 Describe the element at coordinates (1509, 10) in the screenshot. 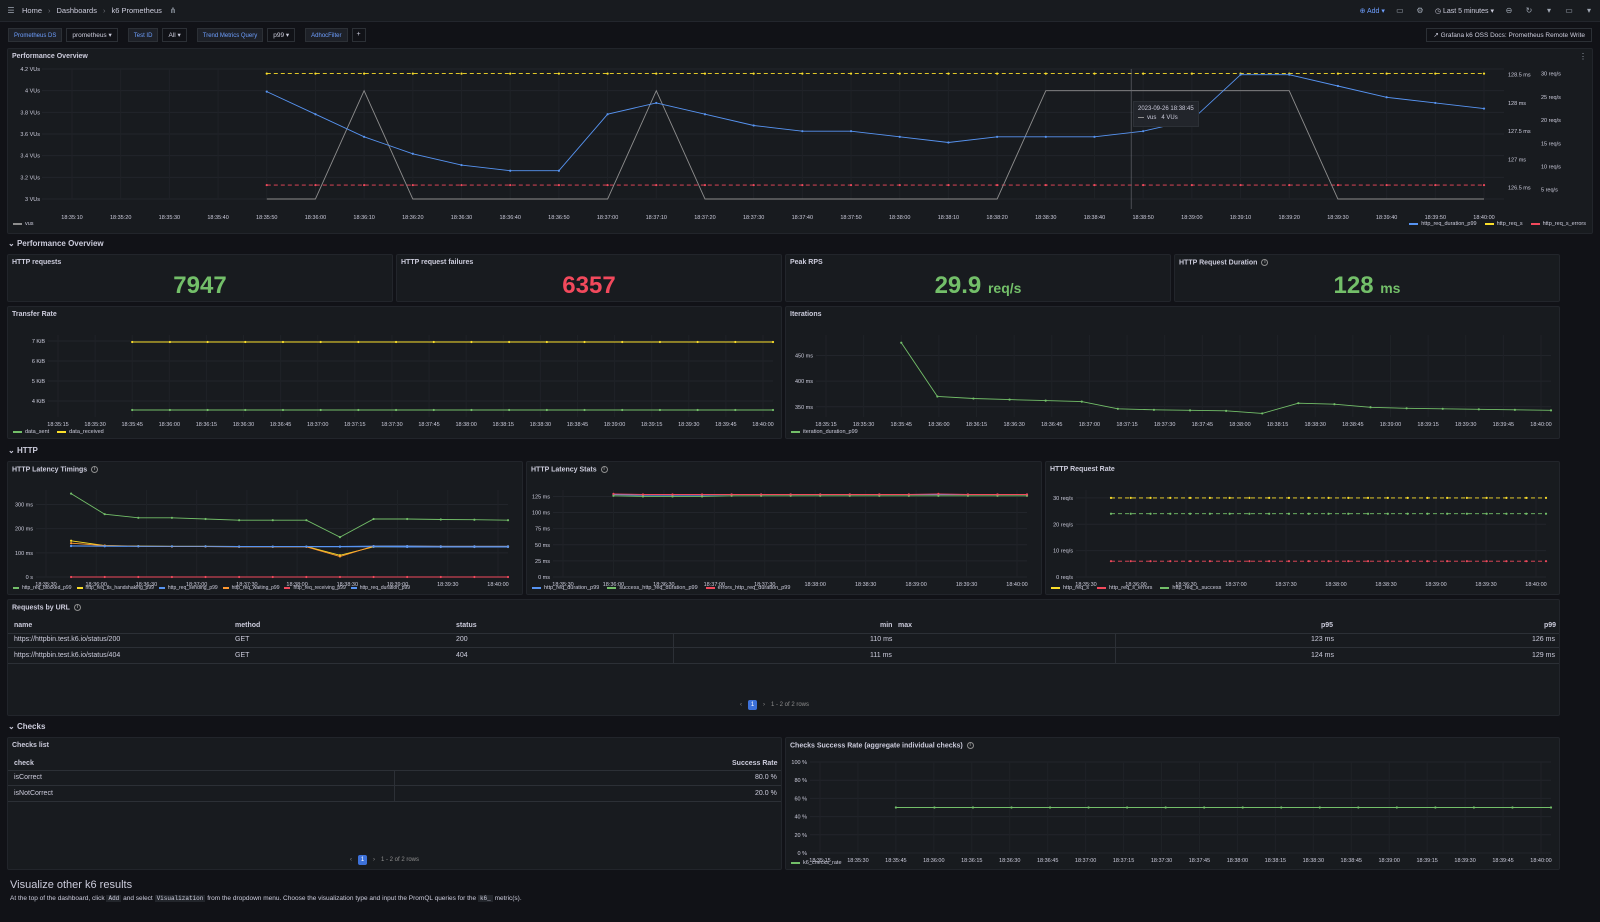

I see `zoom-out-icon: ⊖` at that location.